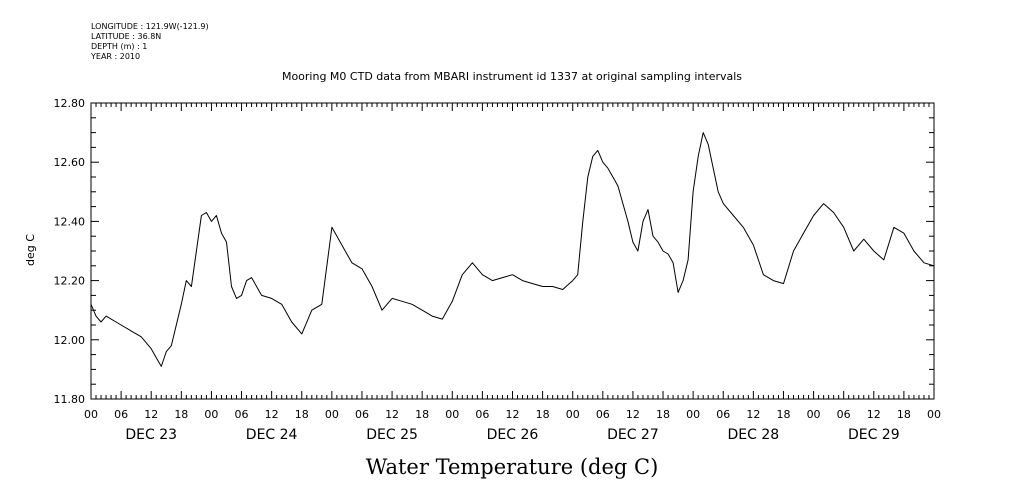 This screenshot has width=1009, height=504. What do you see at coordinates (633, 435) in the screenshot?
I see `day-label: DEC 27` at bounding box center [633, 435].